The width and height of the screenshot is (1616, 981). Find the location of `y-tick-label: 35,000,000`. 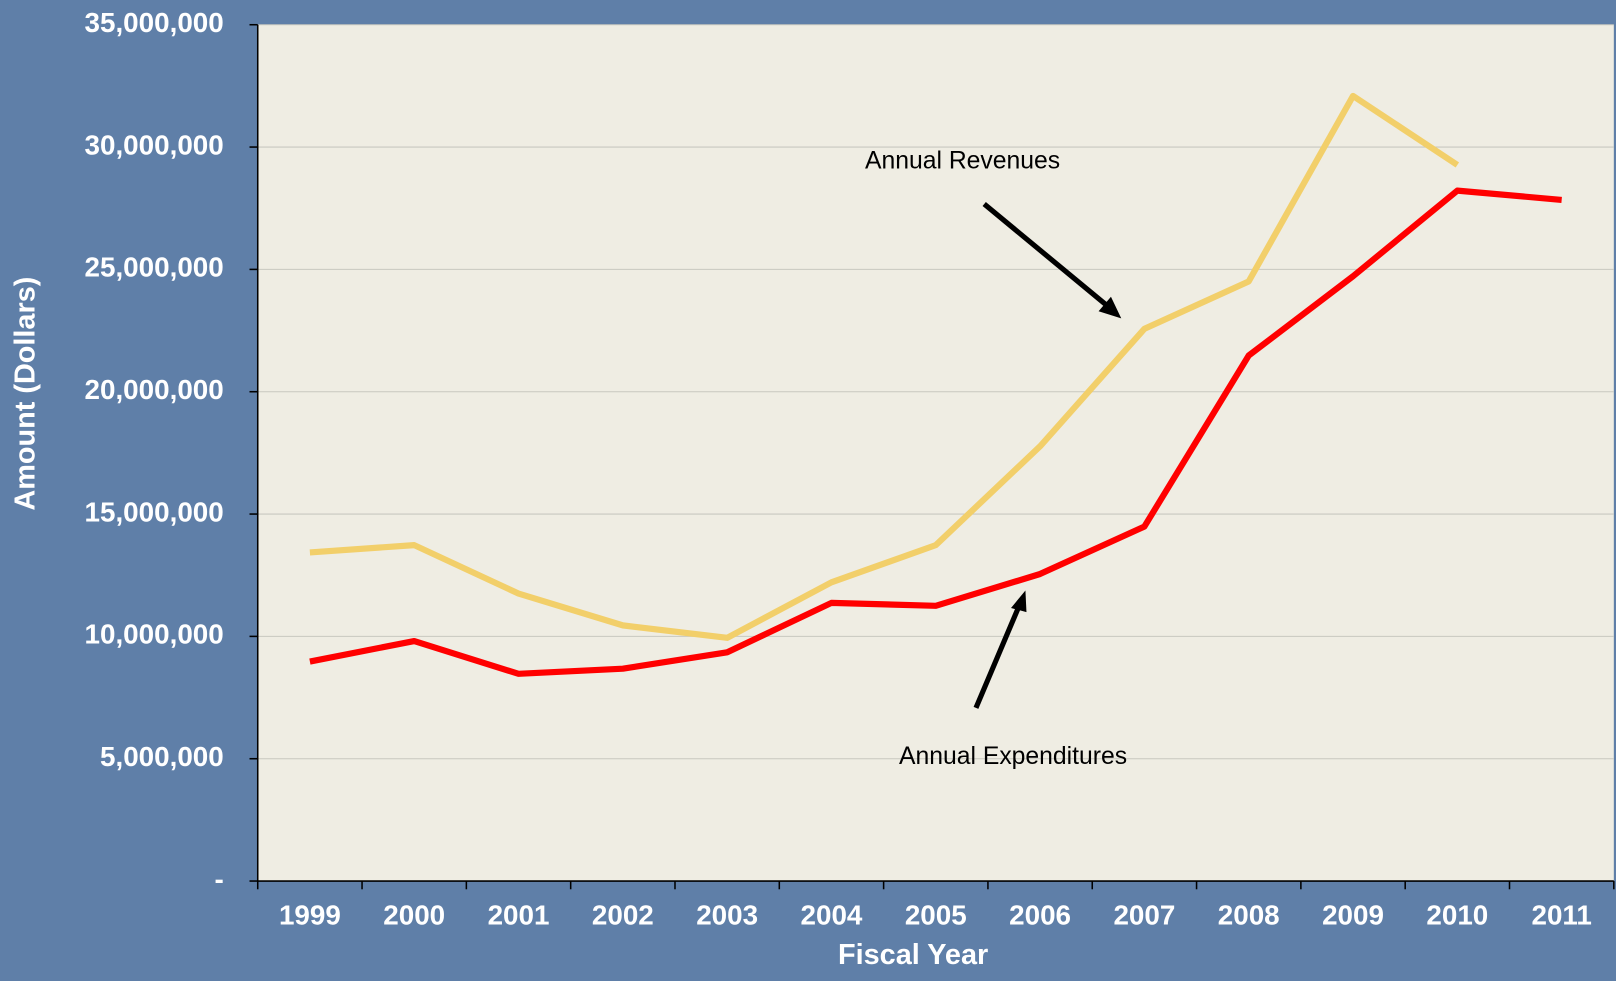

y-tick-label: 35,000,000 is located at coordinates (154, 22).